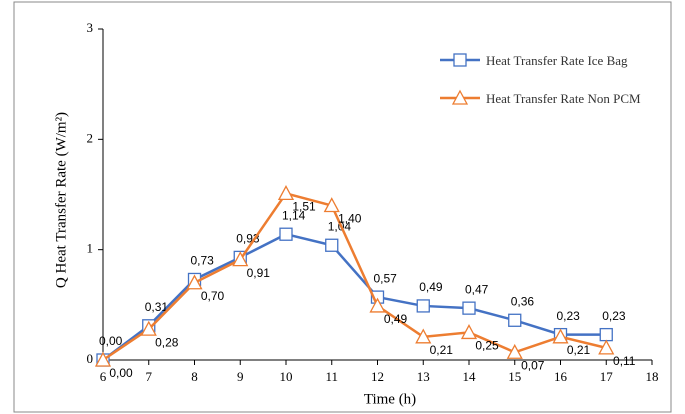  Describe the element at coordinates (557, 60) in the screenshot. I see `legend-label: Heat Transfer Rate Ice Bag` at that location.